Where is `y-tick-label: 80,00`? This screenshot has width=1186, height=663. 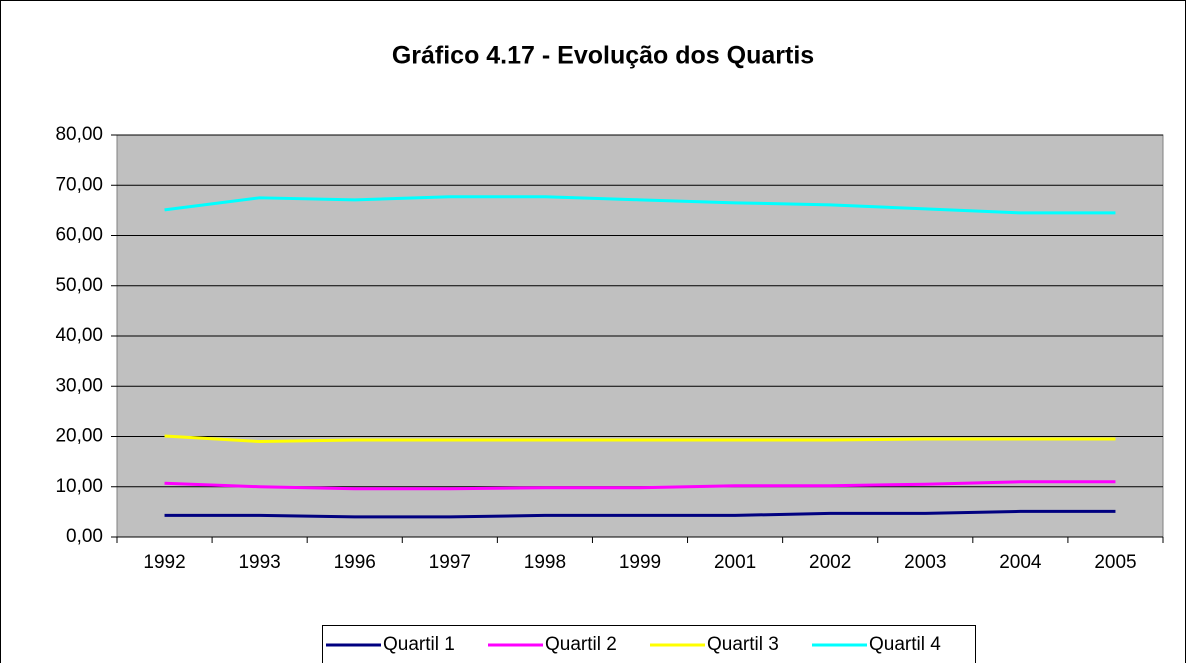 y-tick-label: 80,00 is located at coordinates (79, 134).